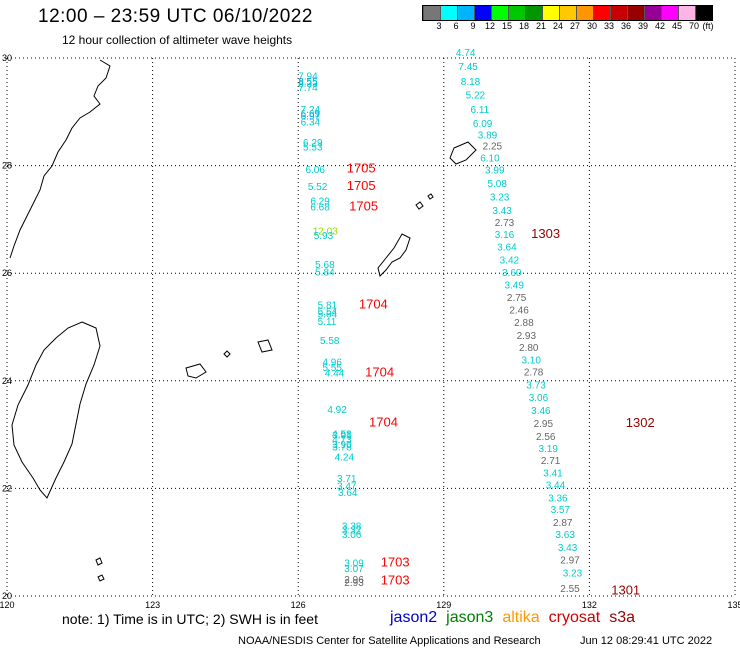 Image resolution: width=740 pixels, height=650 pixels. What do you see at coordinates (544, 424) in the screenshot?
I see `wave-height-value: 2.95` at bounding box center [544, 424].